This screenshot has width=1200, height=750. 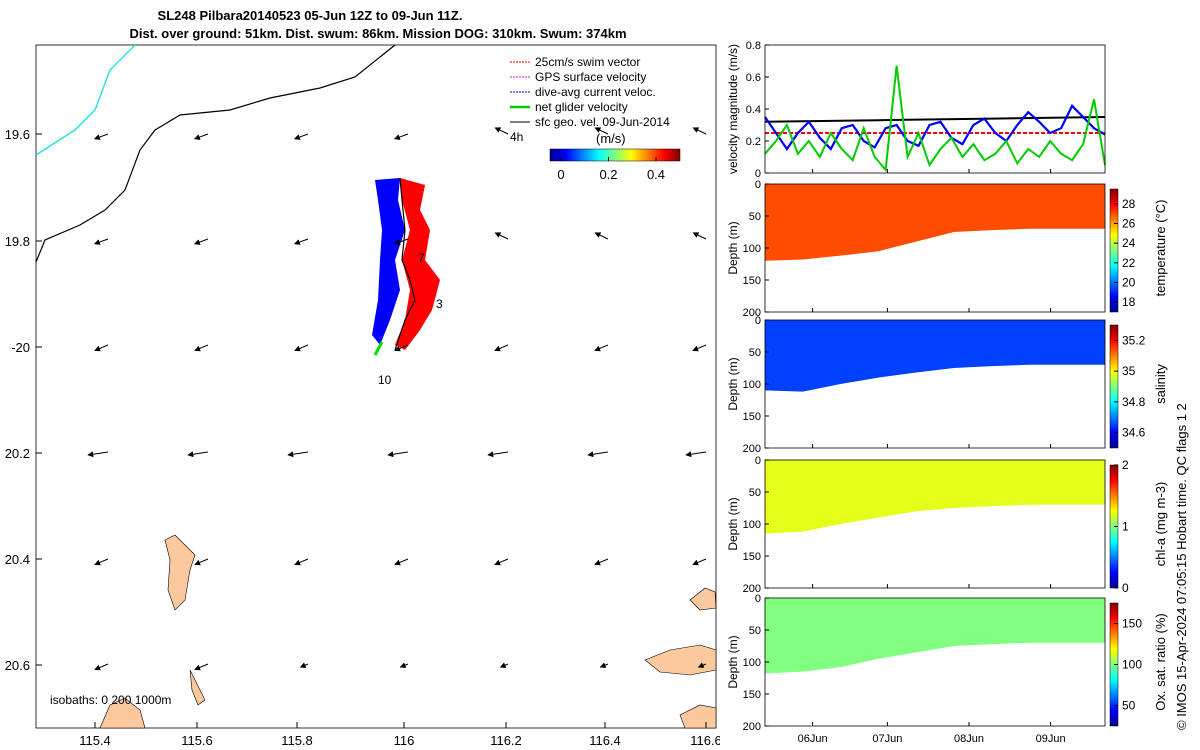 I want to click on island-e1, so click(x=703, y=599).